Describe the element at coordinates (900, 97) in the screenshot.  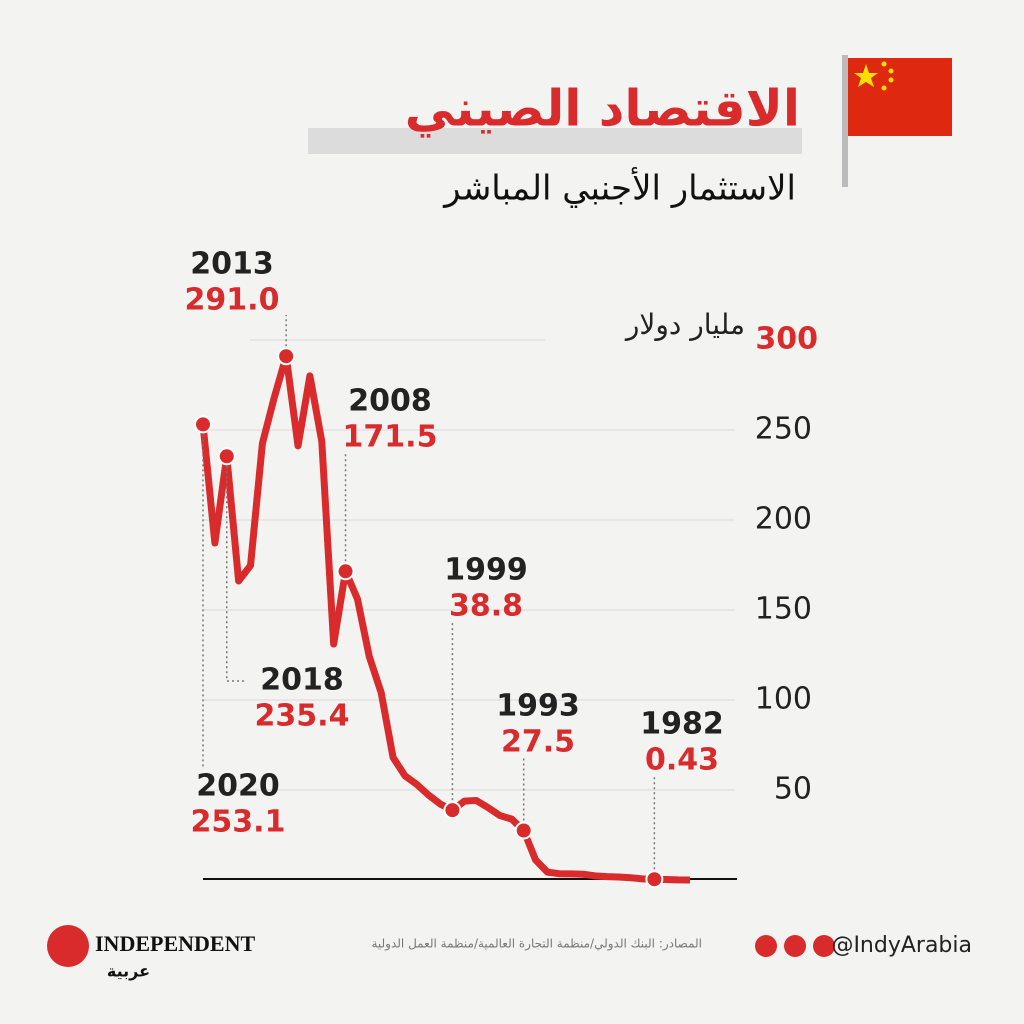
I see `flag` at that location.